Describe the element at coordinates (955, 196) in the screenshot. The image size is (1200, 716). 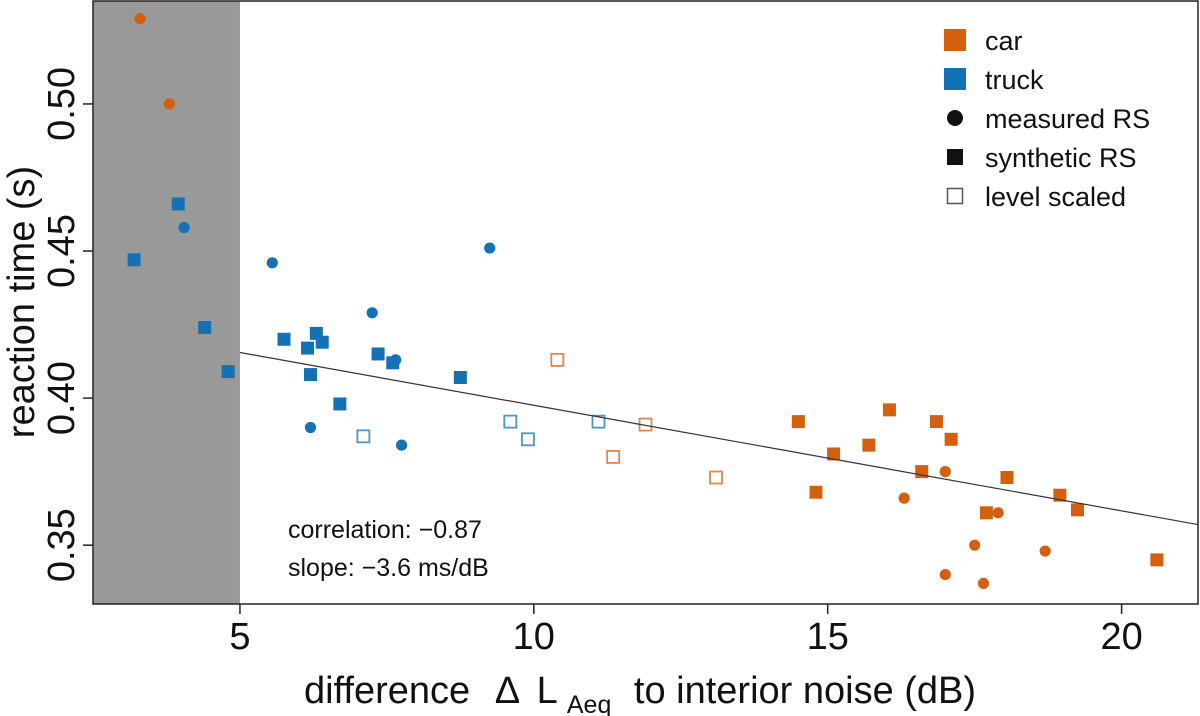
I see `legend-marker-open-square` at that location.